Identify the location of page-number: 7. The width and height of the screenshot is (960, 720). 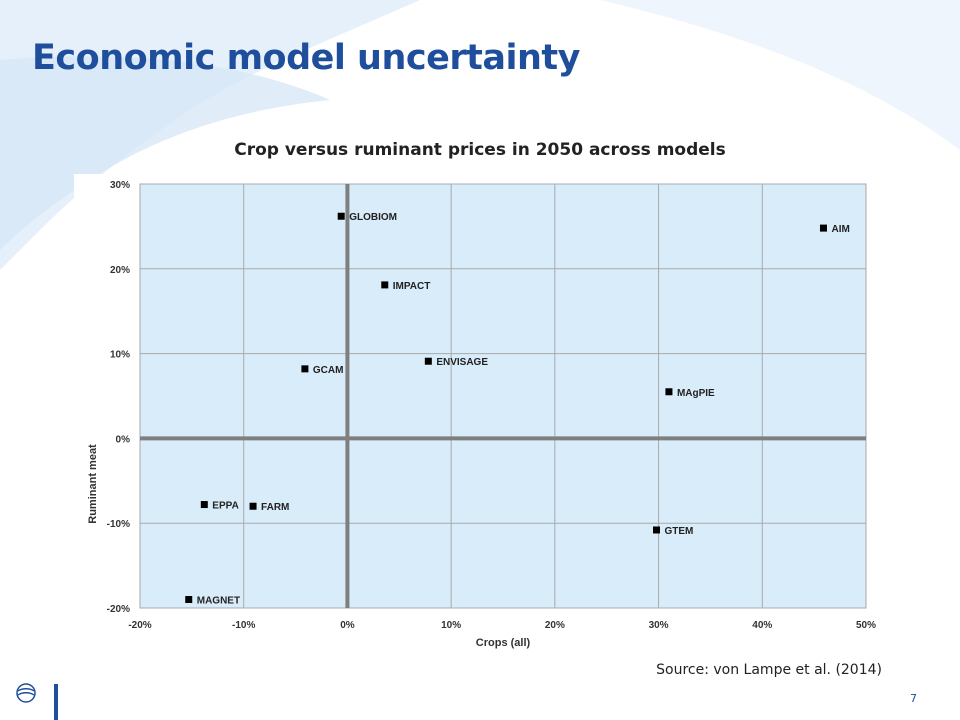
(913, 698).